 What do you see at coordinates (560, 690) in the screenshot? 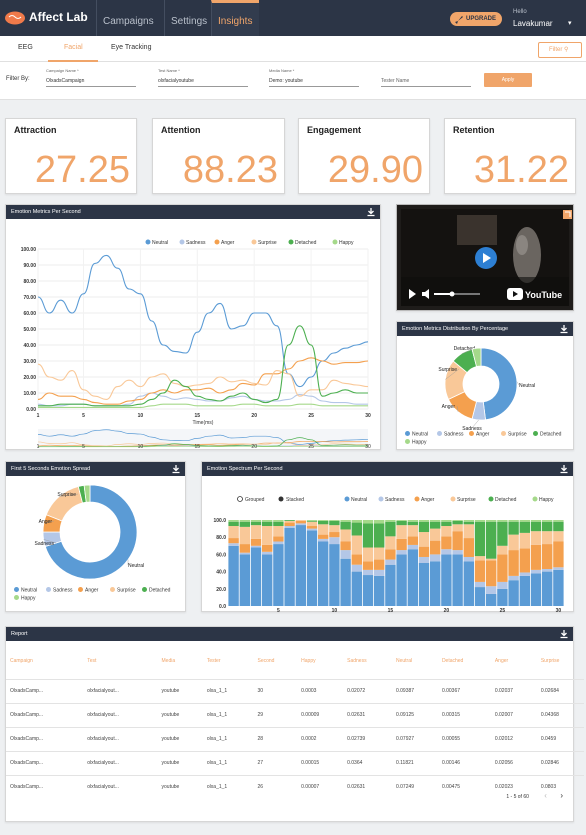
I see `table-cell: 0.02684` at bounding box center [560, 690].